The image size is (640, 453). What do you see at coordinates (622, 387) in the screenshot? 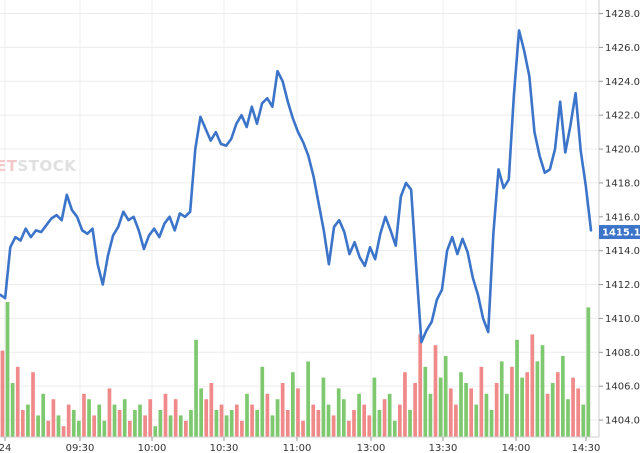
I see `y-tick-label: 1406.00` at bounding box center [622, 387].